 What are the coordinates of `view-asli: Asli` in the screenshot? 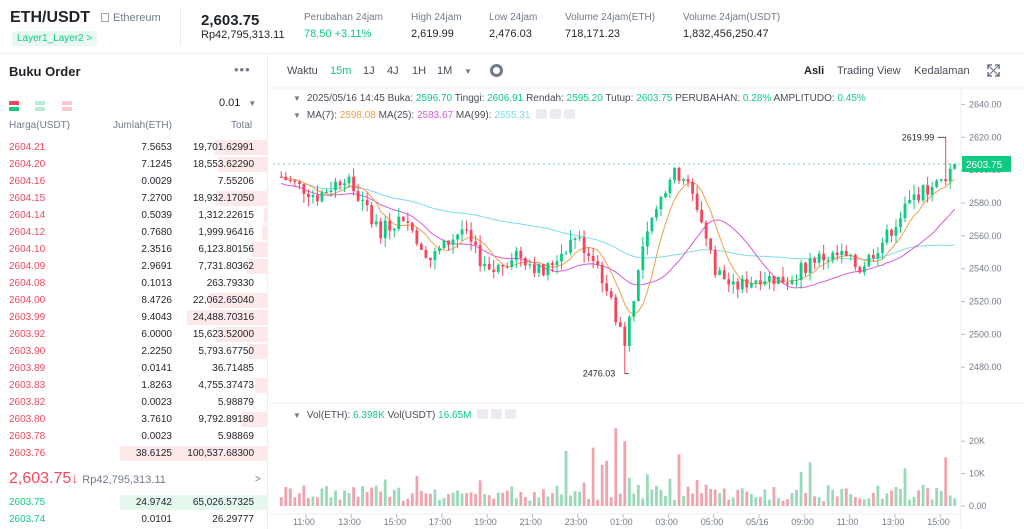 It's located at (814, 71).